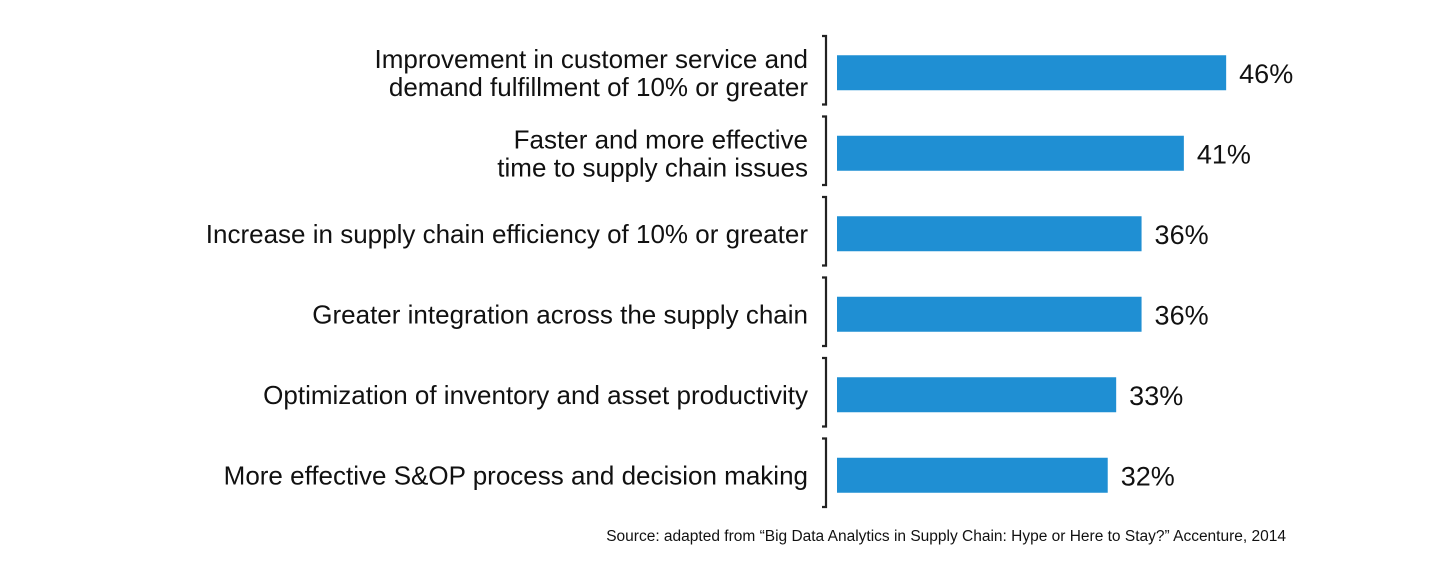 This screenshot has width=1443, height=586. Describe the element at coordinates (1148, 476) in the screenshot. I see `bar-value-label: 32%` at that location.